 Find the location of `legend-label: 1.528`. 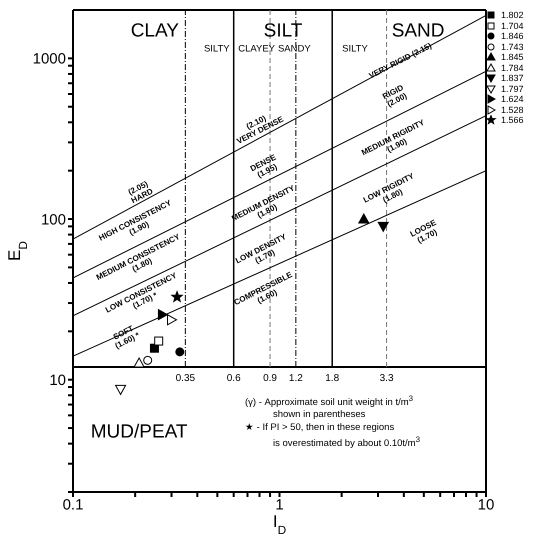

legend-label: 1.528 is located at coordinates (512, 109).